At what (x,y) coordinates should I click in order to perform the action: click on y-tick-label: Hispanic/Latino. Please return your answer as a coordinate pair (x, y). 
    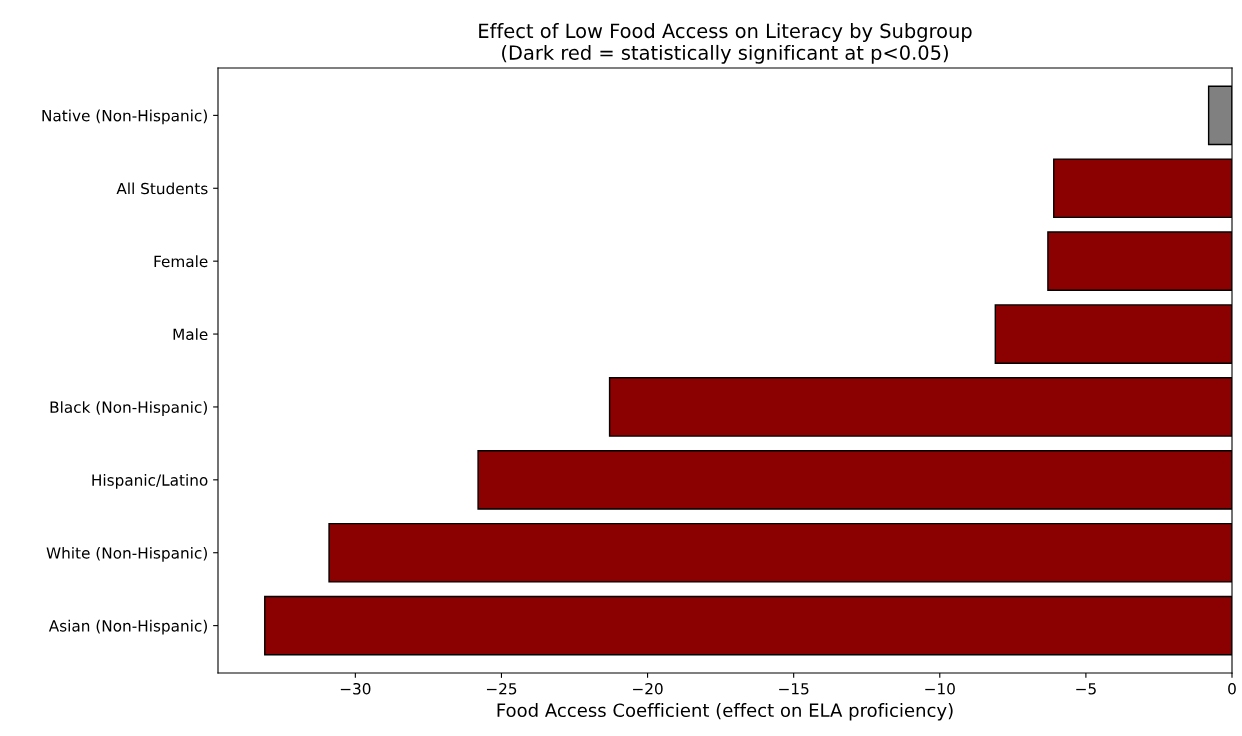
    Looking at the image, I should click on (150, 481).